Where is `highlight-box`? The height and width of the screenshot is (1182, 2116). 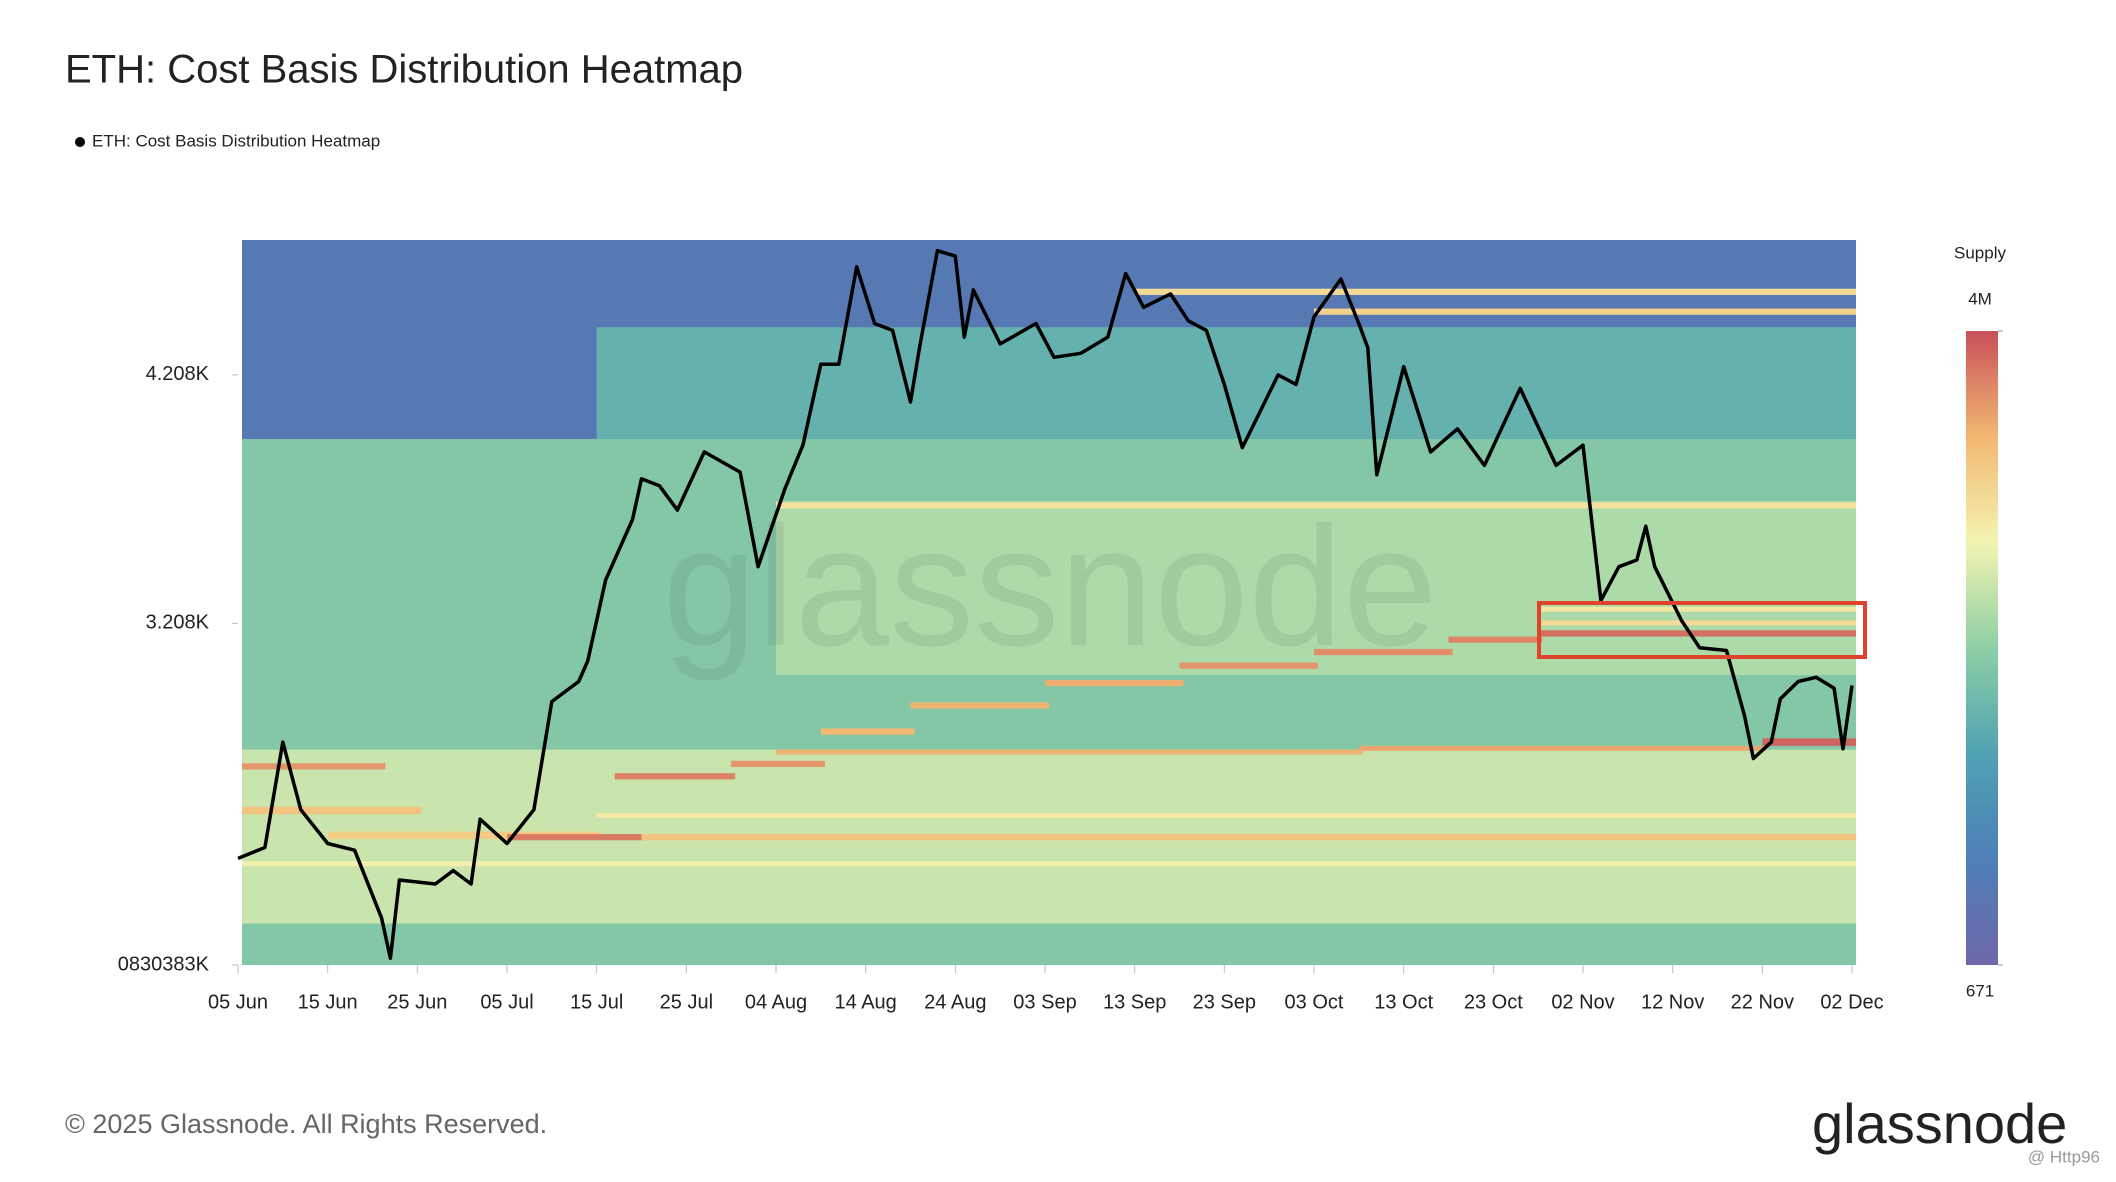
highlight-box is located at coordinates (1702, 630).